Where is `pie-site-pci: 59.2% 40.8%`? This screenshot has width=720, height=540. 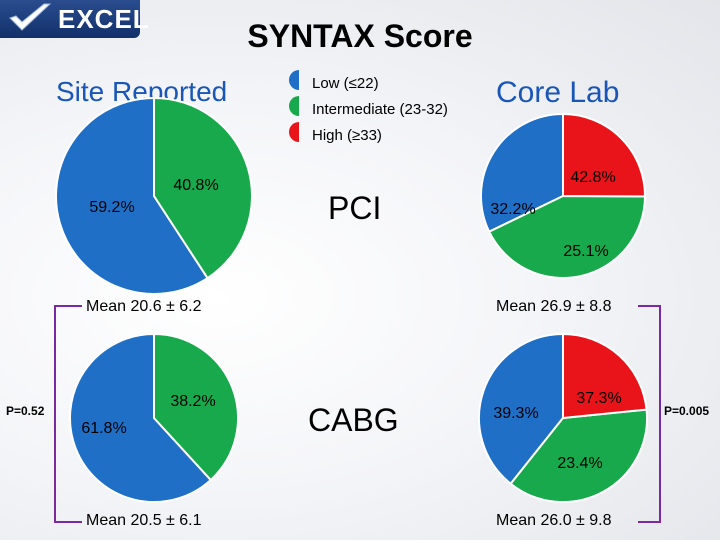
pie-site-pci: 59.2% 40.8% is located at coordinates (154, 195).